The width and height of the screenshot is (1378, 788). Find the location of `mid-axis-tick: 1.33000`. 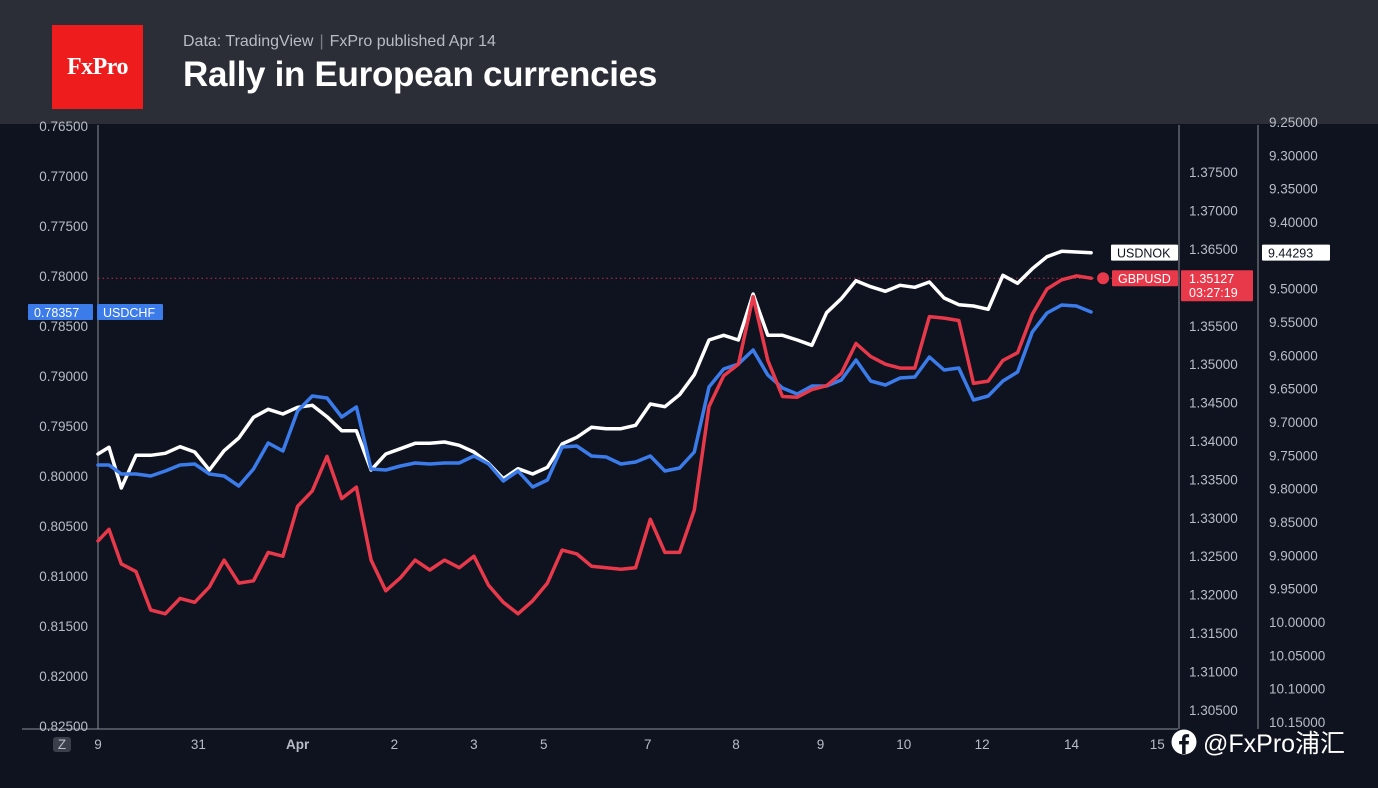

mid-axis-tick: 1.33000 is located at coordinates (1213, 518).